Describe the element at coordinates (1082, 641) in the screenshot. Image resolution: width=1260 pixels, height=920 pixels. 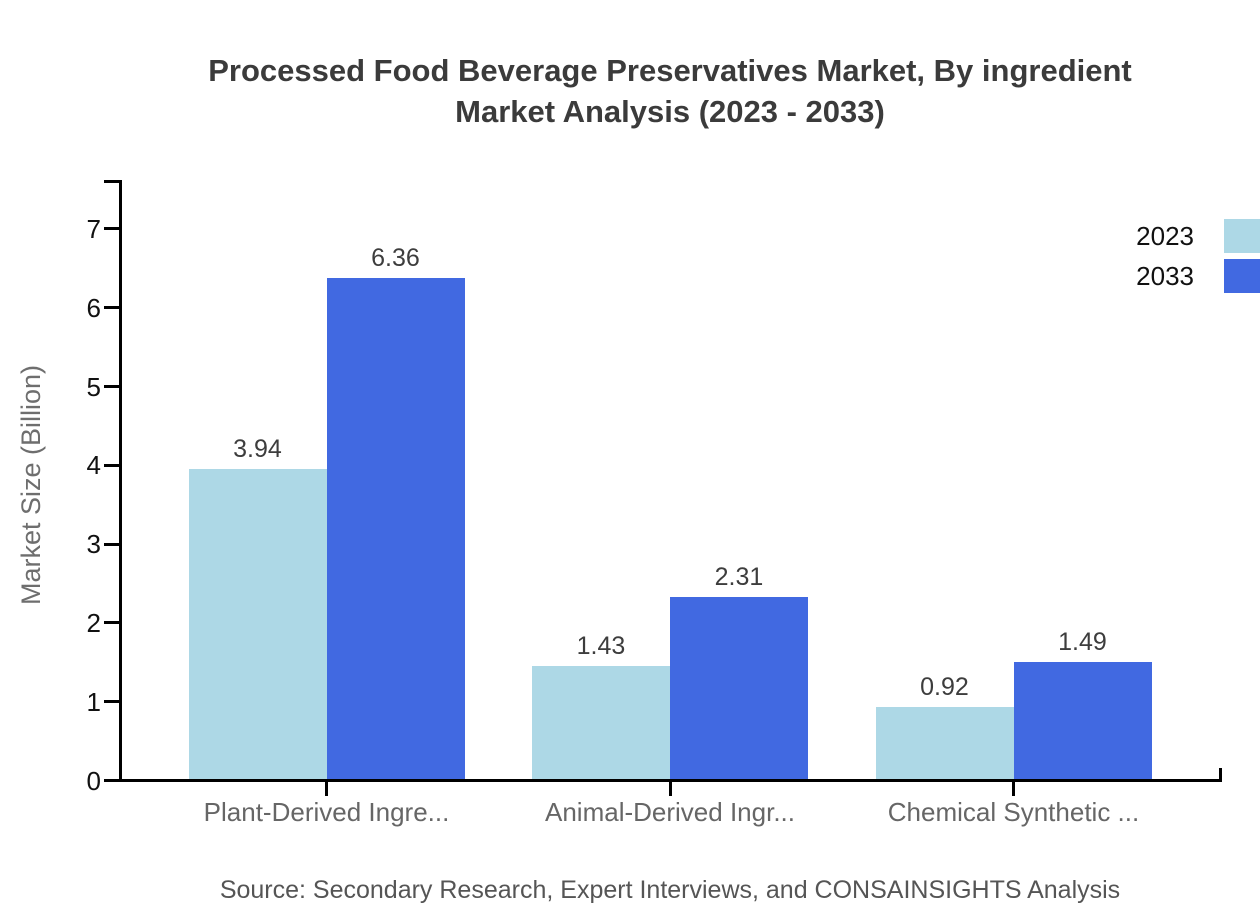
I see `bar-value-label-2033-2: 1.49` at that location.